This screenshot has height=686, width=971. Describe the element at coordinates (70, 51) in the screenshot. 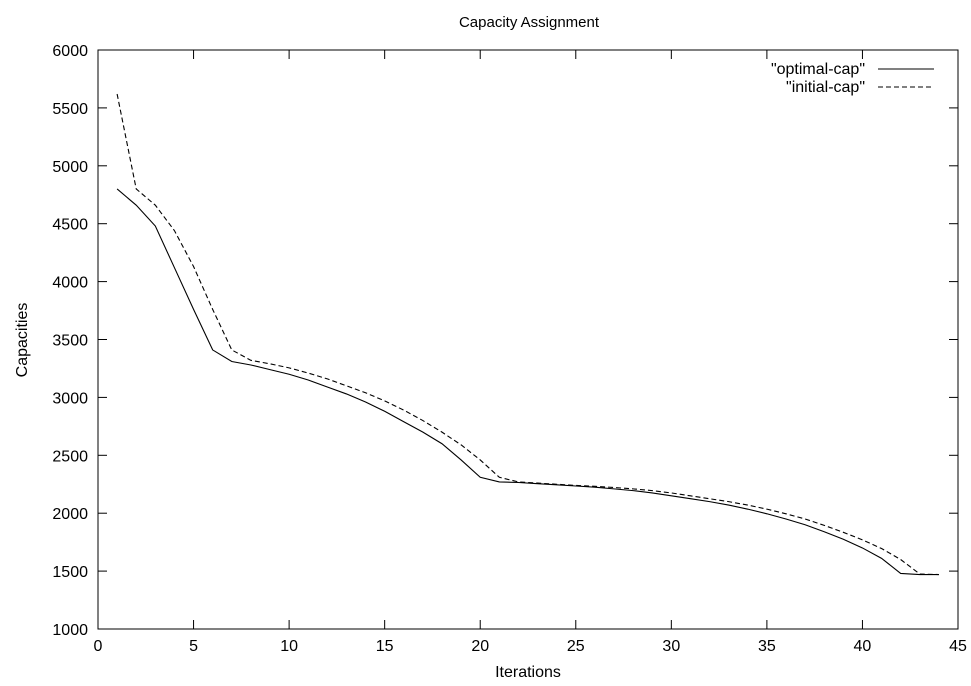

I see `y-tick-label: 6000` at that location.